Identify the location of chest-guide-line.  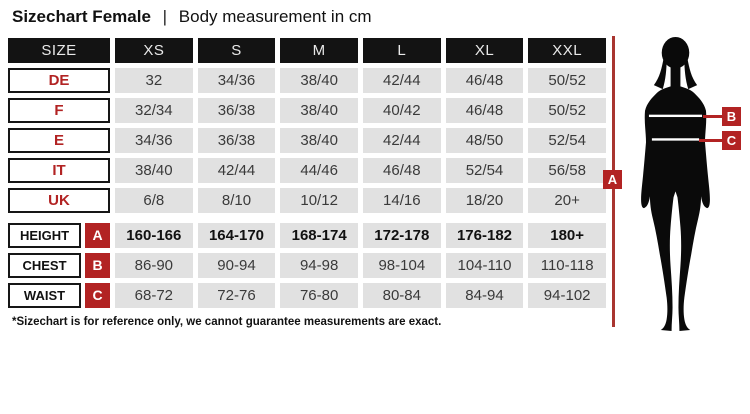
(675, 116).